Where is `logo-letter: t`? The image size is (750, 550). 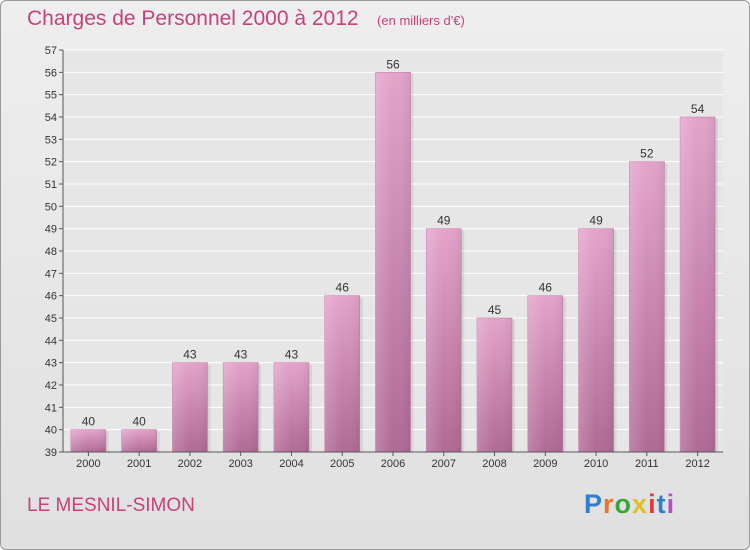 logo-letter: t is located at coordinates (661, 504).